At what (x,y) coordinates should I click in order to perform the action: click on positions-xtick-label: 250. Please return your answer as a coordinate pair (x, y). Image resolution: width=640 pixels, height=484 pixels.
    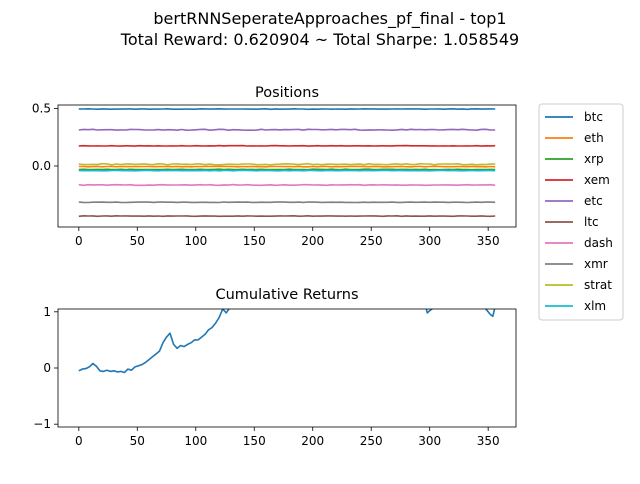
    Looking at the image, I should click on (371, 241).